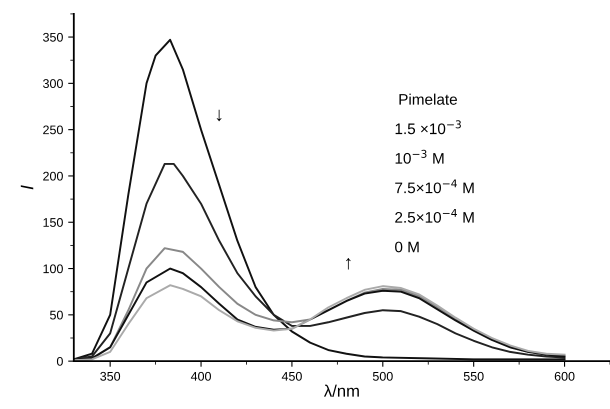  What do you see at coordinates (53, 37) in the screenshot?
I see `y-tick-label: 350` at bounding box center [53, 37].